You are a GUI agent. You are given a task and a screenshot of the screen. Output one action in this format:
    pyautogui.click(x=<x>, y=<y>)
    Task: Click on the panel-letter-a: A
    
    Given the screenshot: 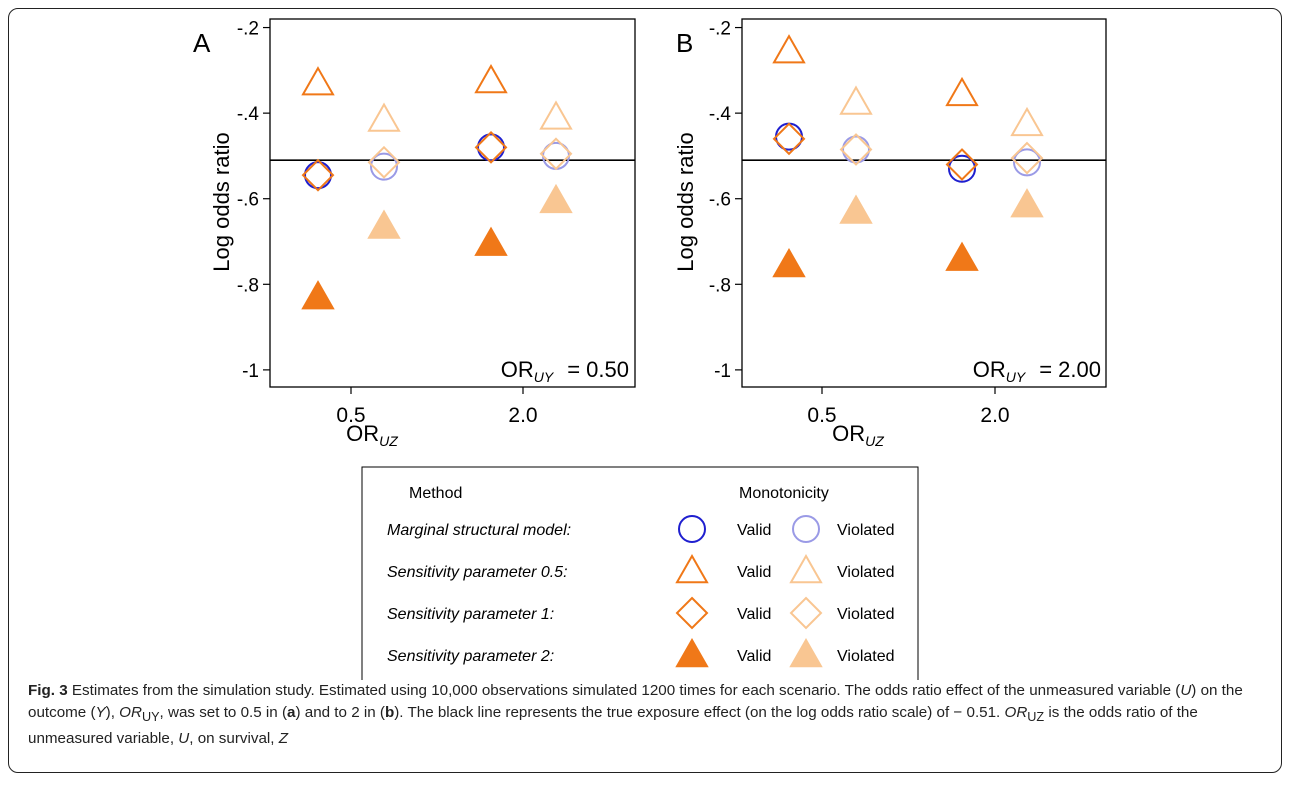 What is the action you would take?
    pyautogui.click(x=202, y=43)
    